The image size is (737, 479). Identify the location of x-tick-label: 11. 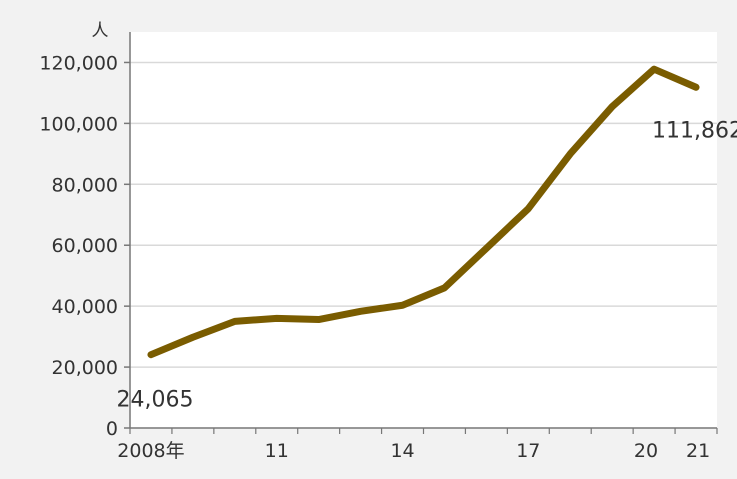
(277, 451).